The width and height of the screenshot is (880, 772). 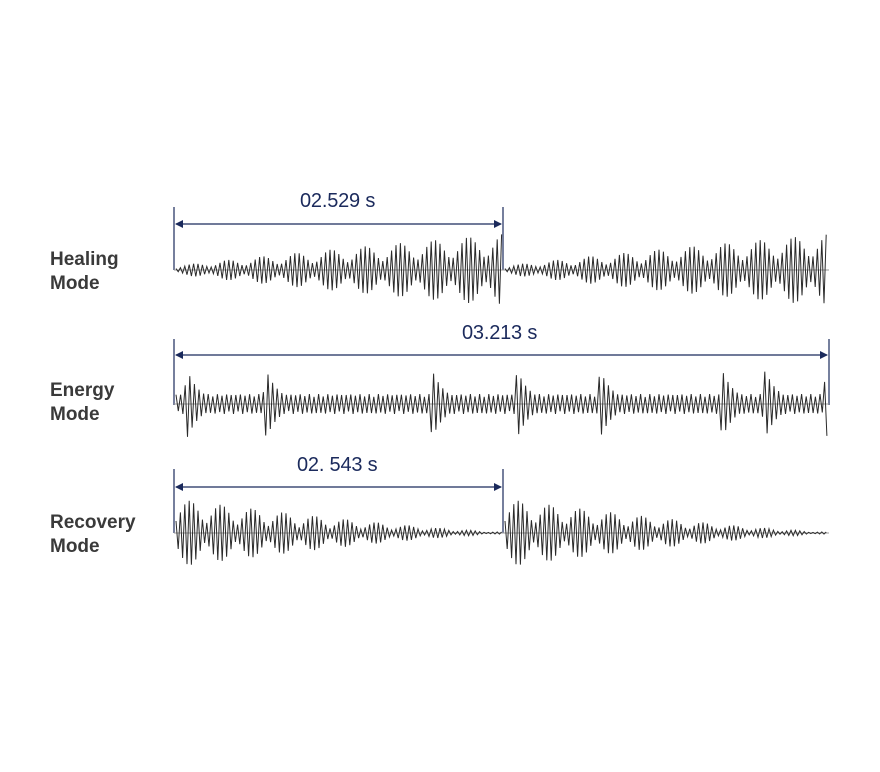 What do you see at coordinates (82, 390) in the screenshot?
I see `energy-mode-label-line1: Energy` at bounding box center [82, 390].